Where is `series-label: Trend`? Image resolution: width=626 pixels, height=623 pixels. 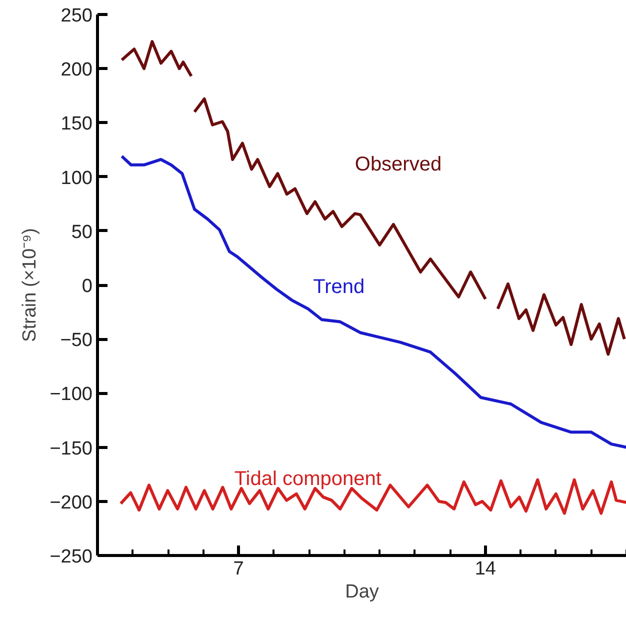
series-label: Trend is located at coordinates (339, 287).